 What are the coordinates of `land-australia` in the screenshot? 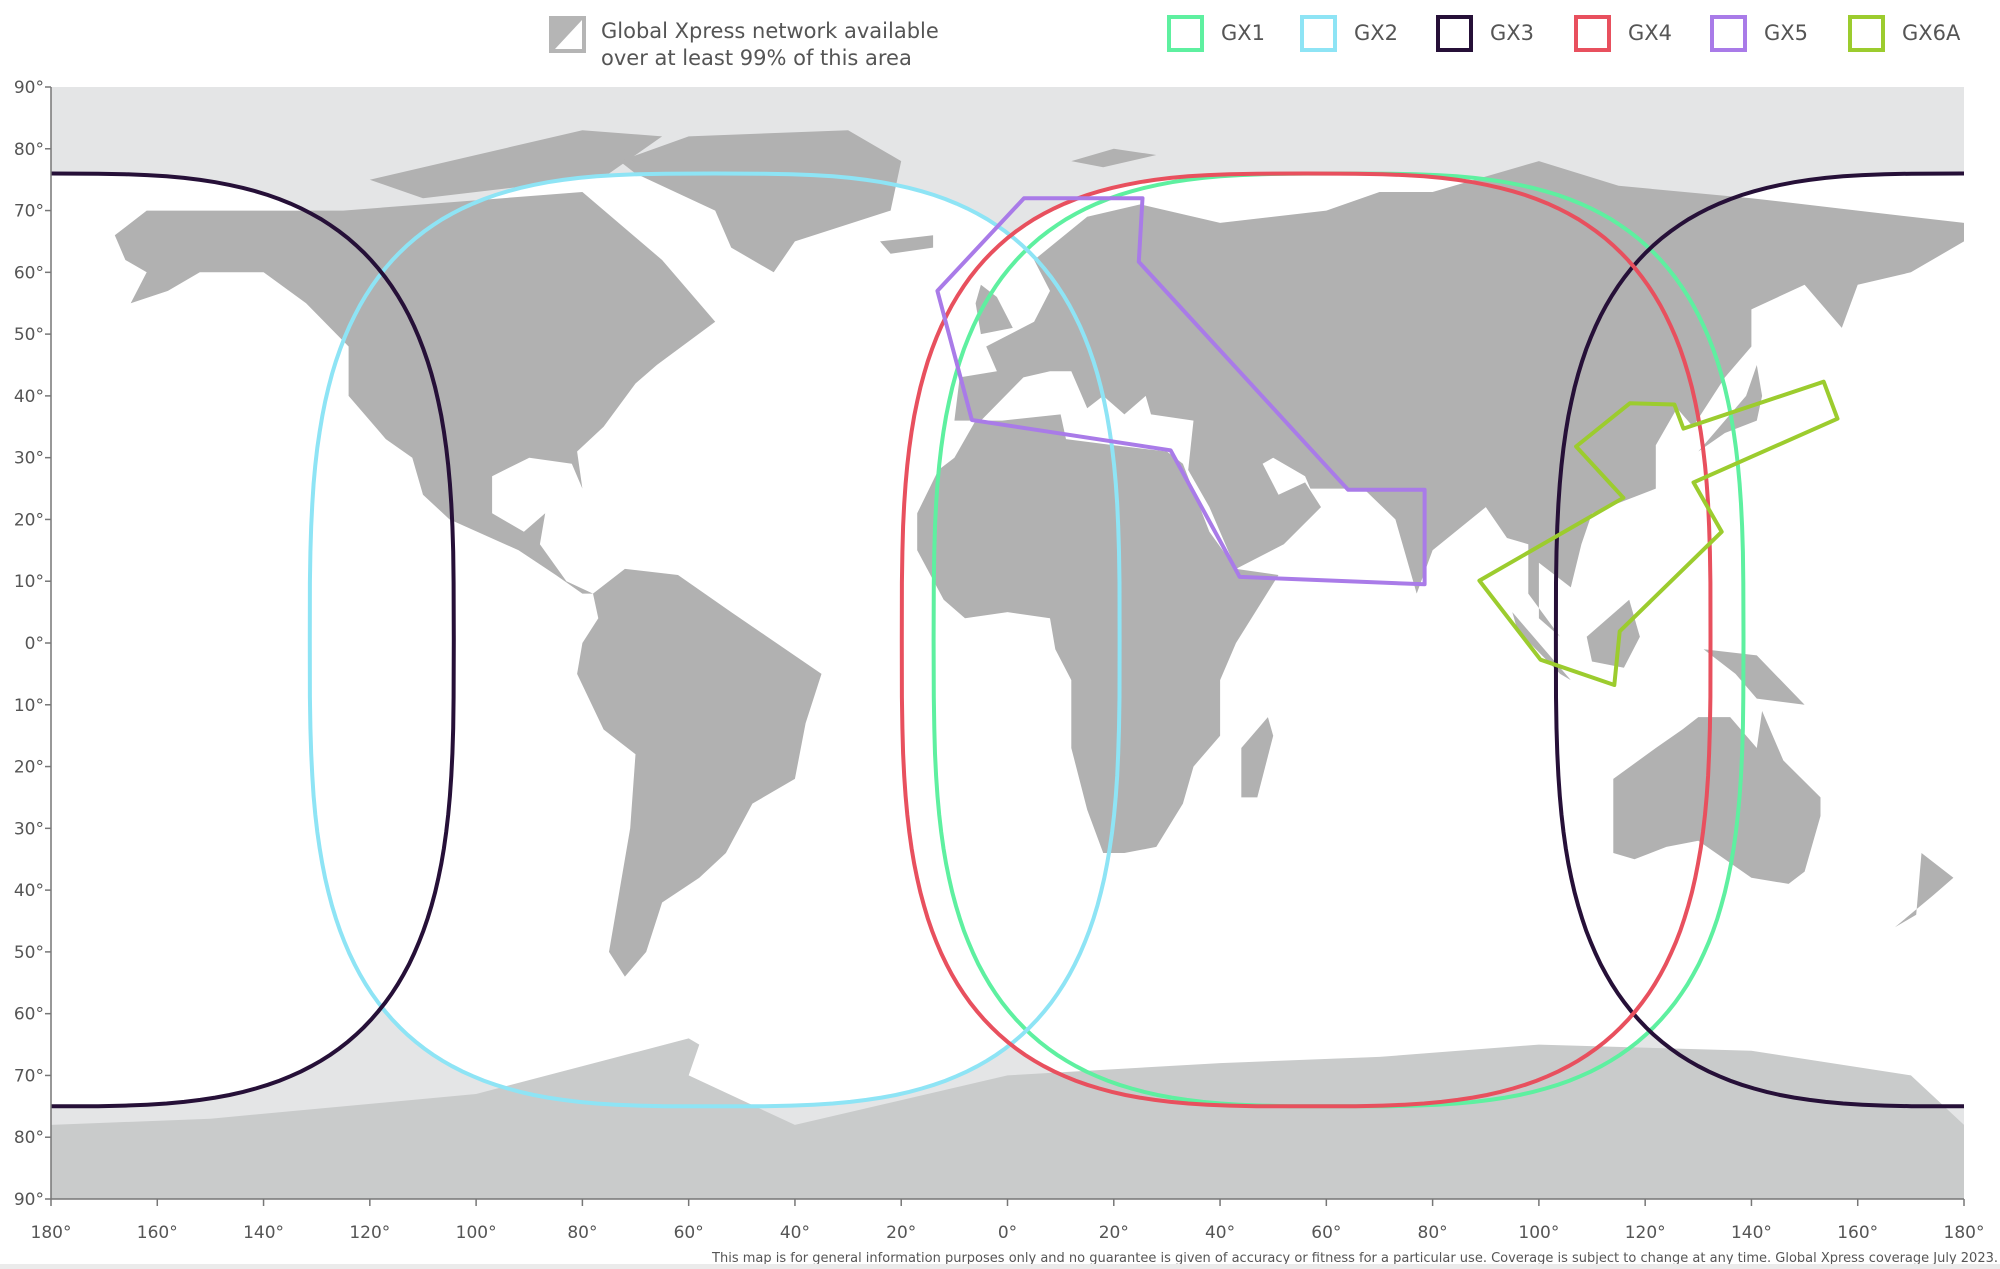 It's located at (1717, 797).